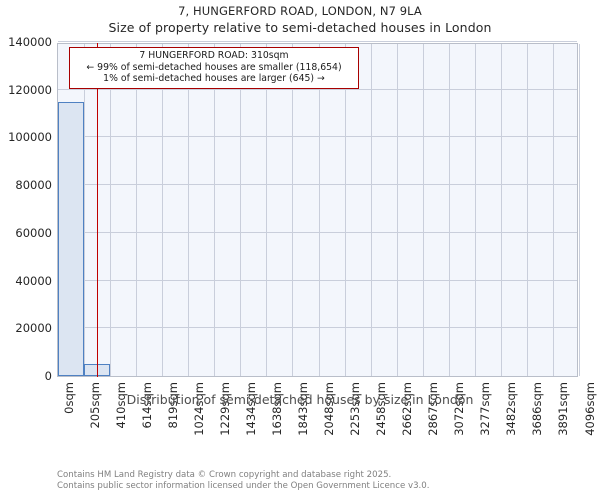 The image size is (600, 500). Describe the element at coordinates (198, 409) in the screenshot. I see `x-axis-tick-label: 1024sqm` at that location.